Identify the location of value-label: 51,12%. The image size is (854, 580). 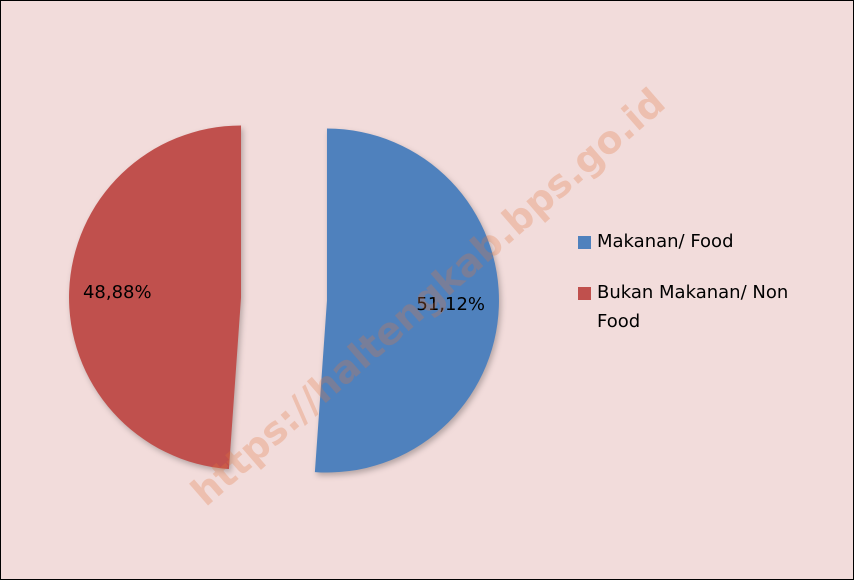
(450, 304).